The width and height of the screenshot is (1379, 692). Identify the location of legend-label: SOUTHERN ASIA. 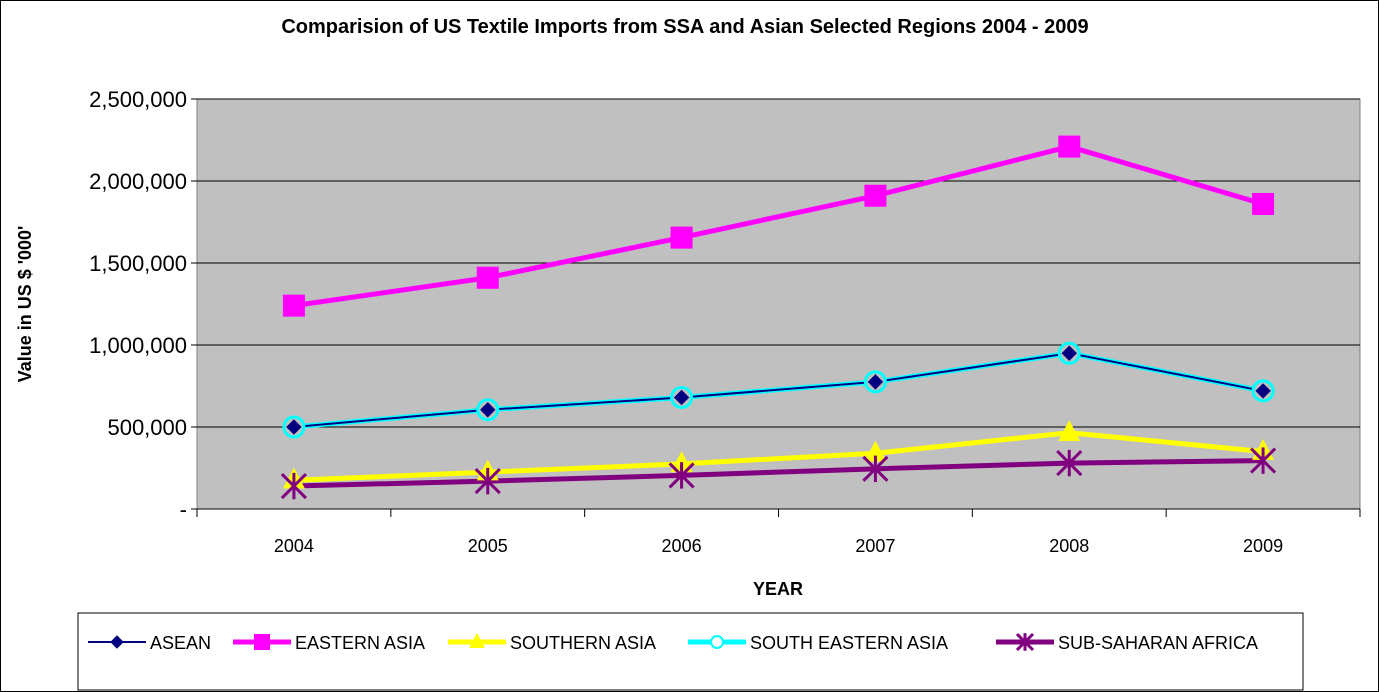
(583, 643).